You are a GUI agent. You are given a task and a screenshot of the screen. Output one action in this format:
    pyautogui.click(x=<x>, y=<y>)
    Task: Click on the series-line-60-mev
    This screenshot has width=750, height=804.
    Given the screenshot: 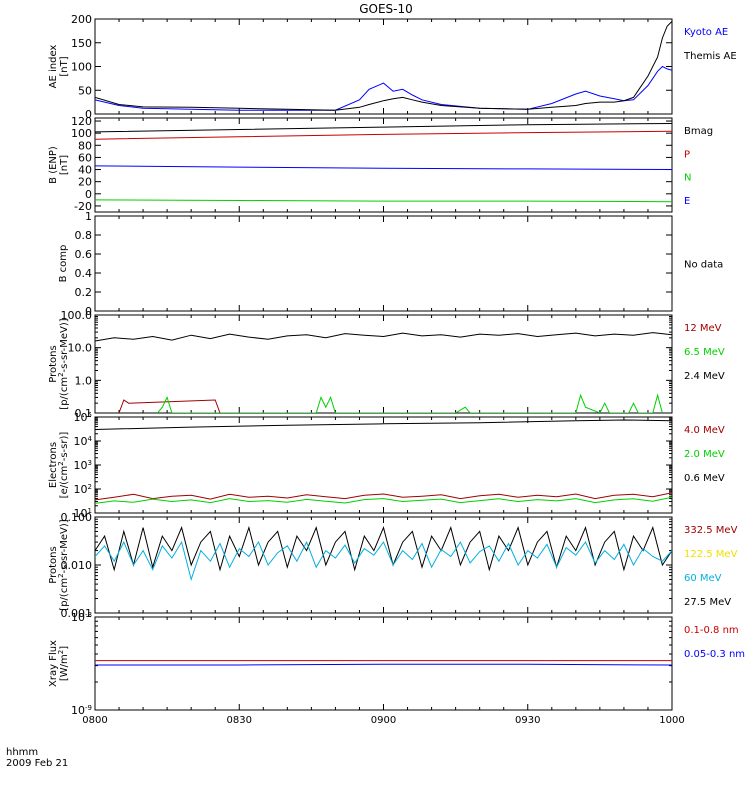 What is the action you would take?
    pyautogui.click(x=383, y=561)
    